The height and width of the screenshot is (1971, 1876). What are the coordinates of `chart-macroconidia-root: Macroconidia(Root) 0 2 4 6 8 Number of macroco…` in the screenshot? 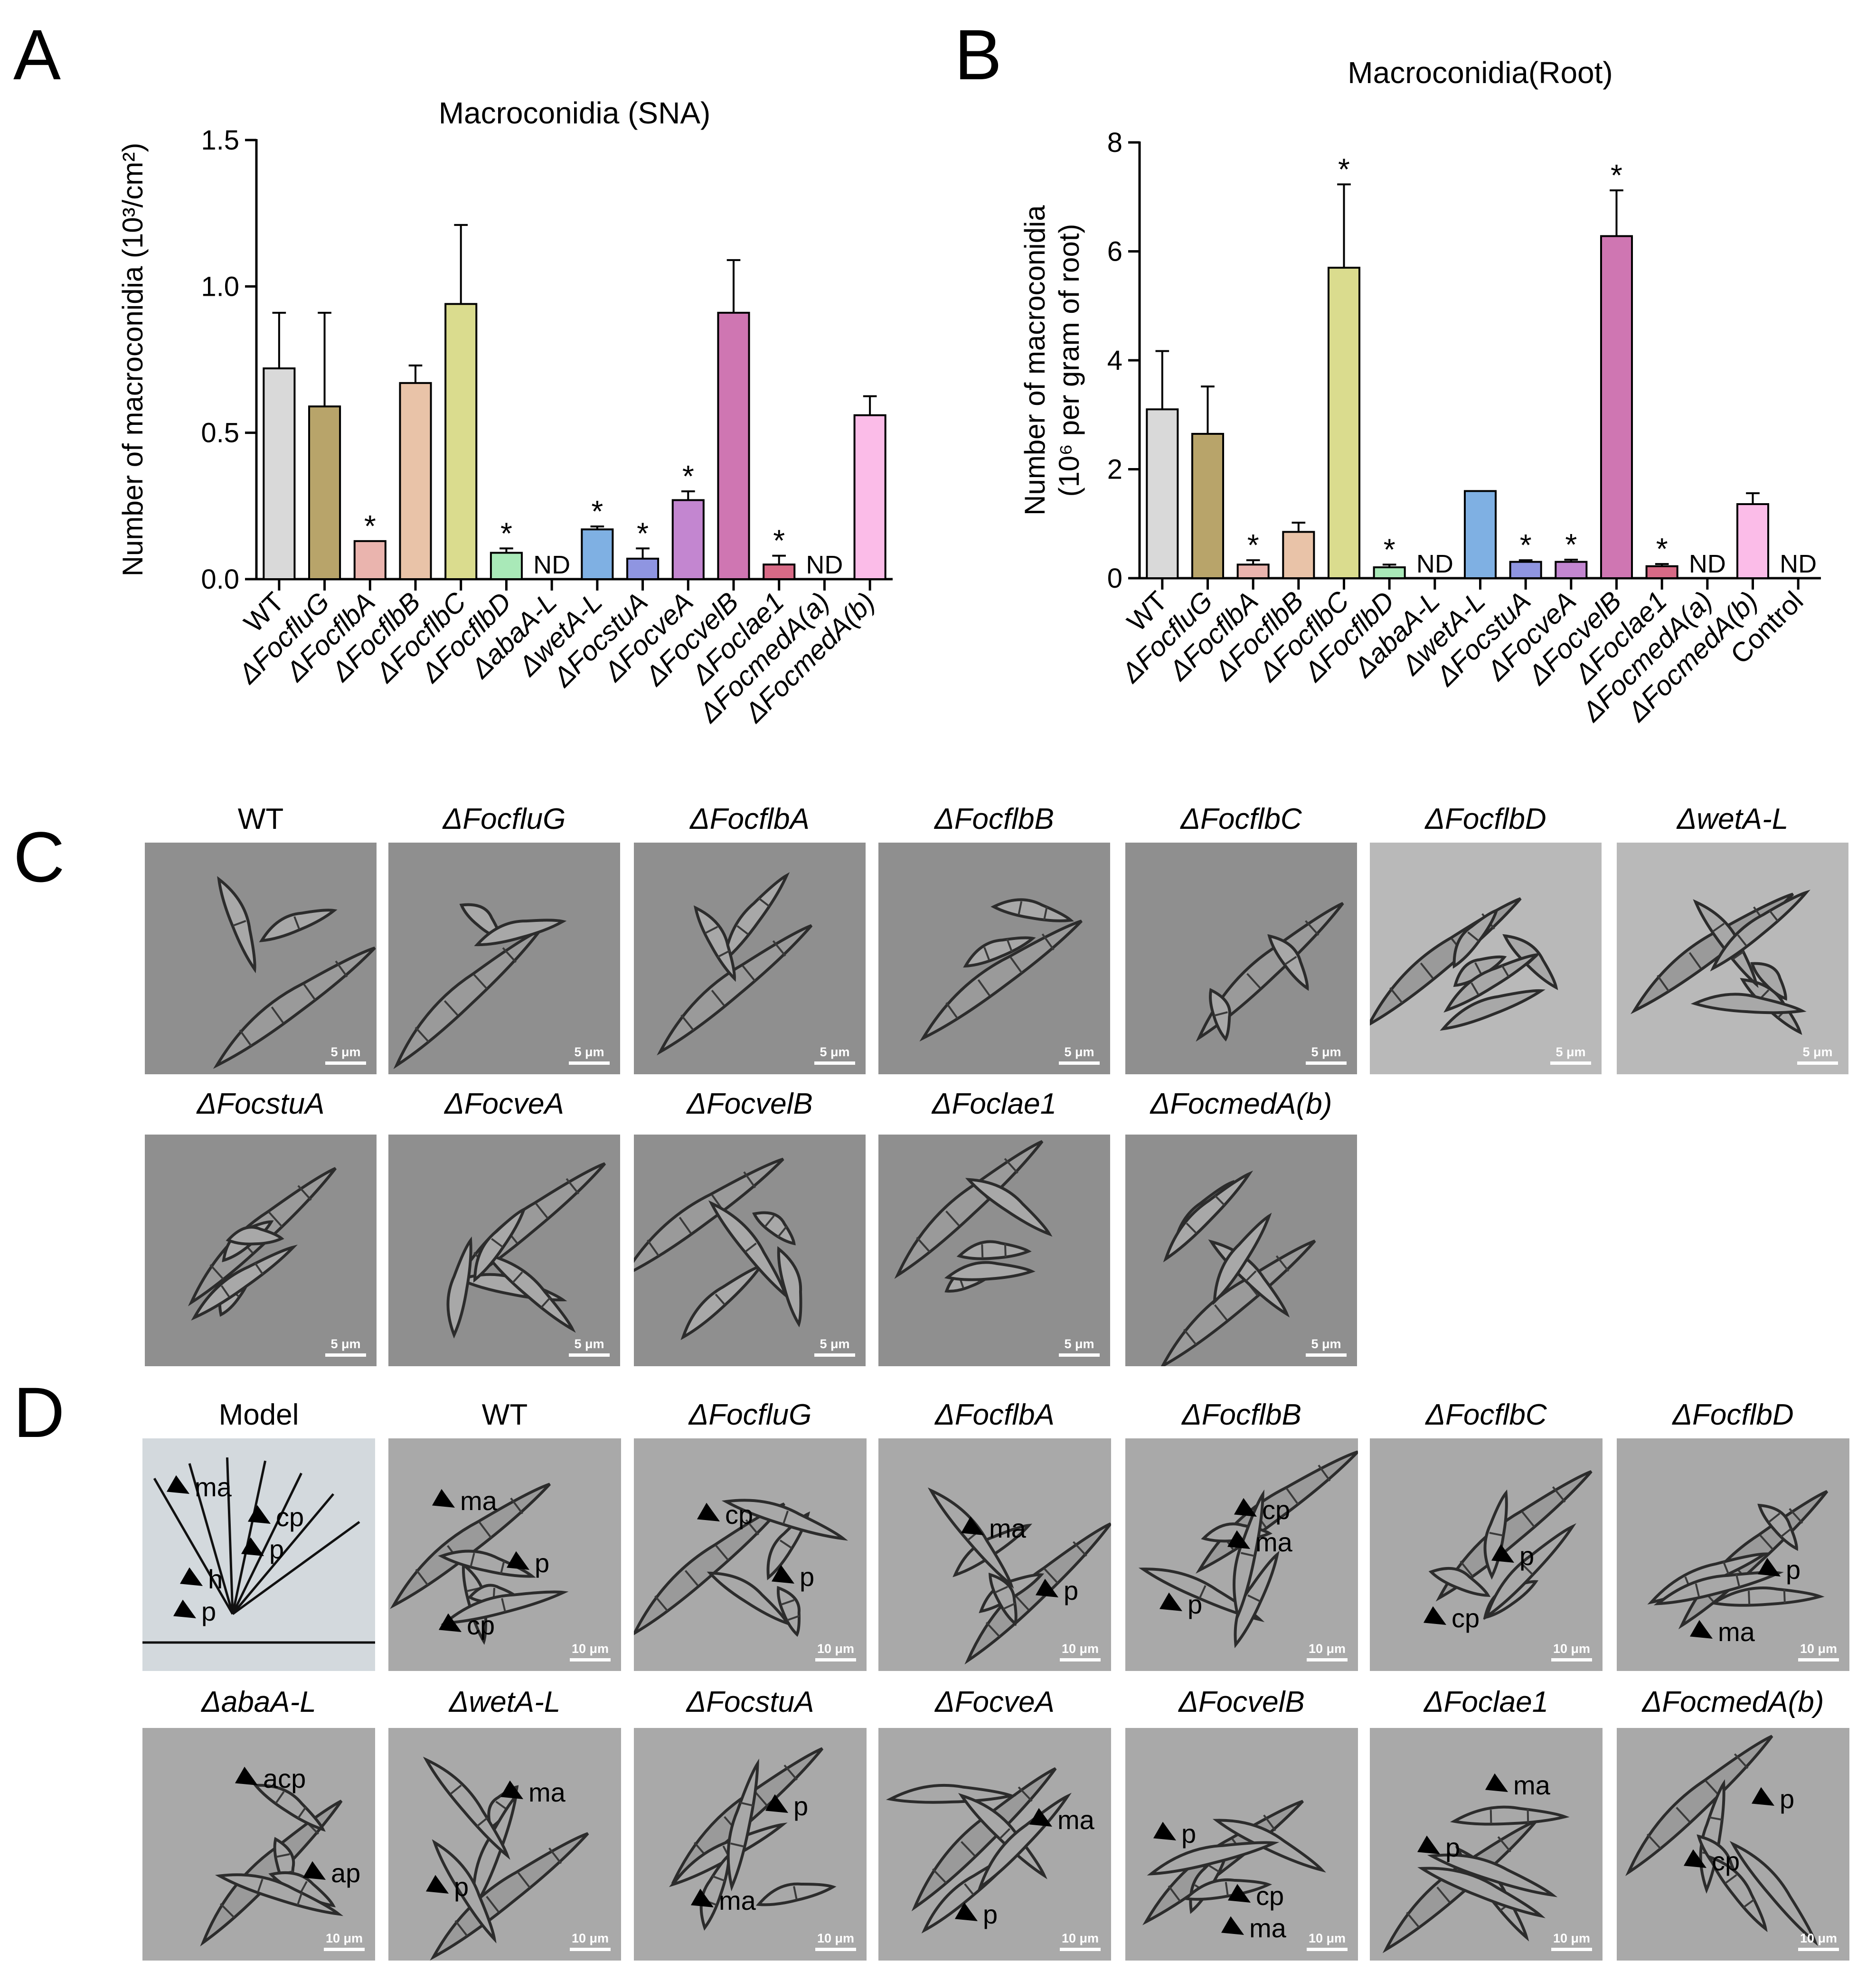 It's located at (1420, 392).